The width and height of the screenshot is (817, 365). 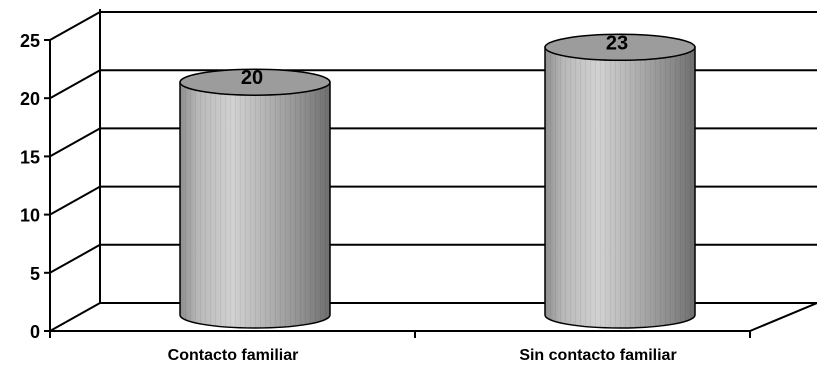 I want to click on y-tick-label: 15, so click(x=30, y=157).